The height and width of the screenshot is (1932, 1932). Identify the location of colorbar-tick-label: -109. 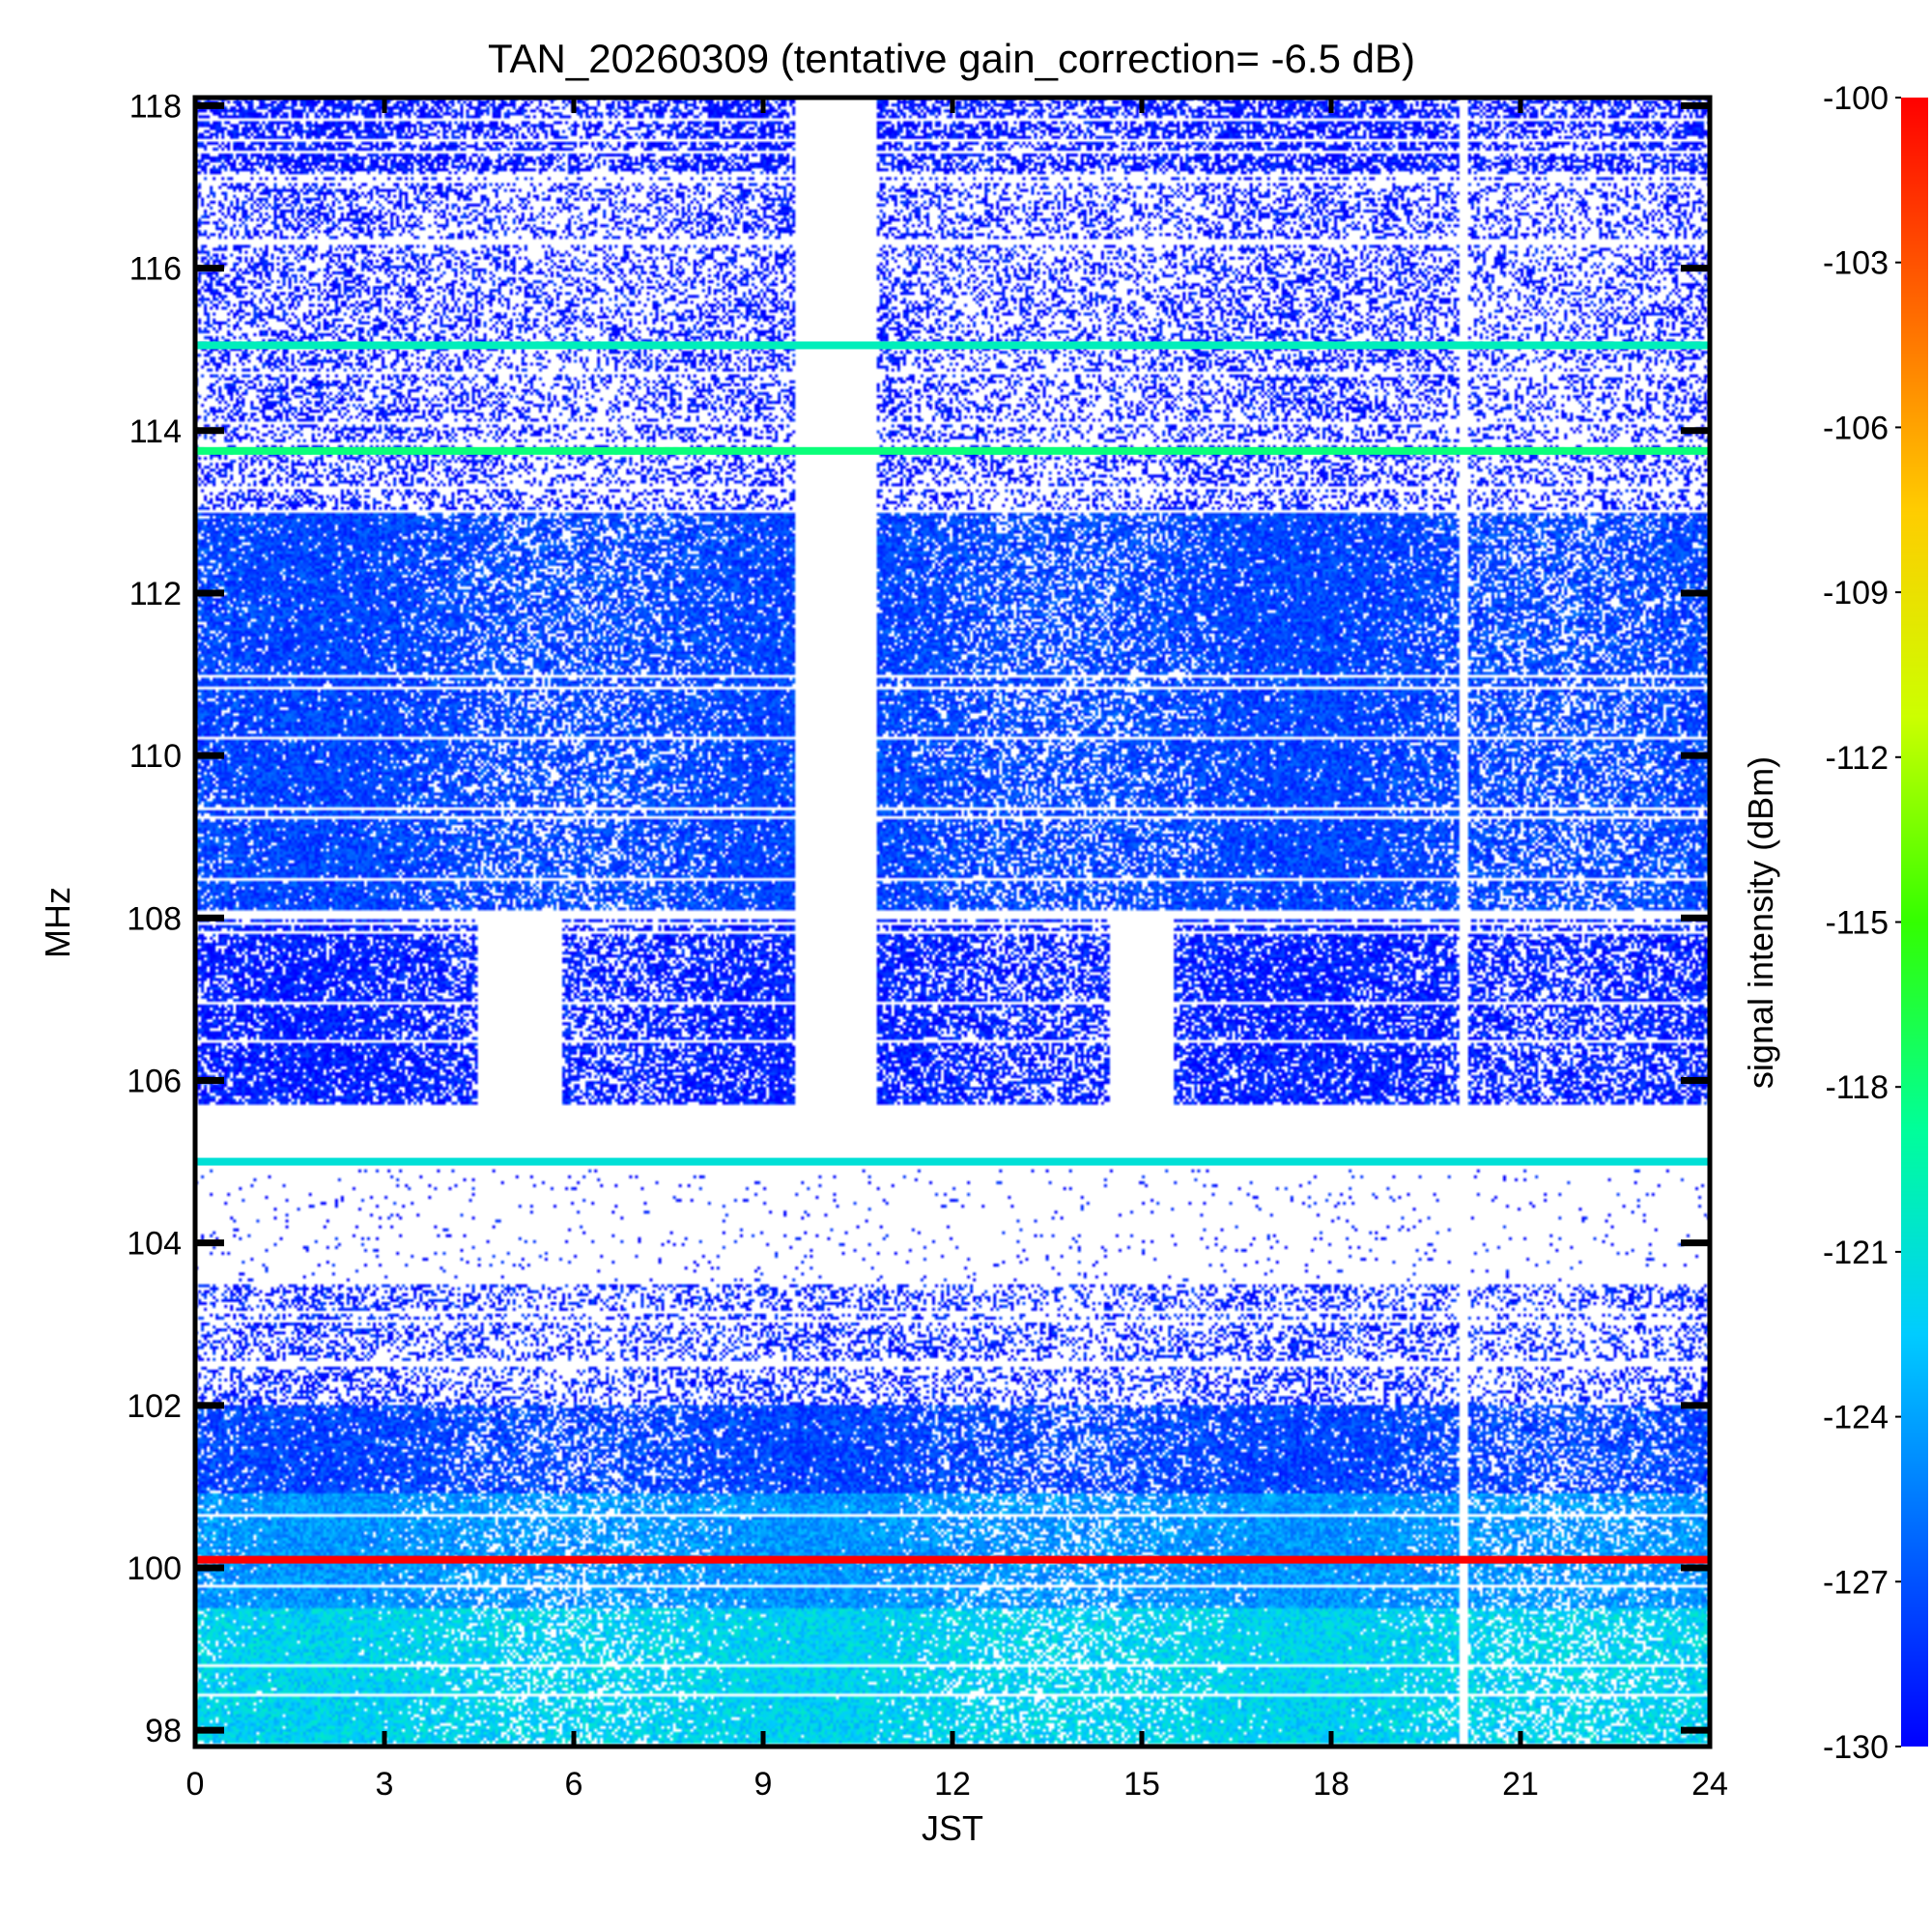
(1856, 593).